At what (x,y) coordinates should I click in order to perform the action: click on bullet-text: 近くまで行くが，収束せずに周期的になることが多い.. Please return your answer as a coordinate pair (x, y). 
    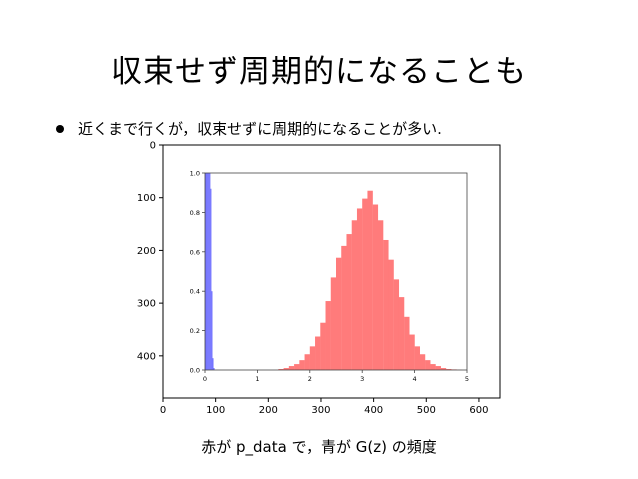
    Looking at the image, I should click on (260, 129).